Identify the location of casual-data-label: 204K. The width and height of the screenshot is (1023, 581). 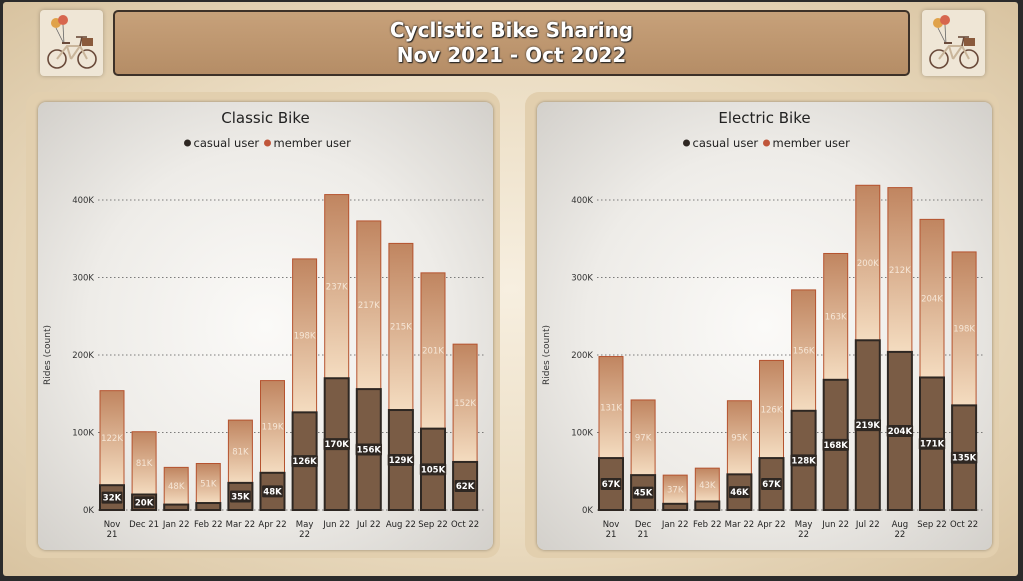
(900, 432).